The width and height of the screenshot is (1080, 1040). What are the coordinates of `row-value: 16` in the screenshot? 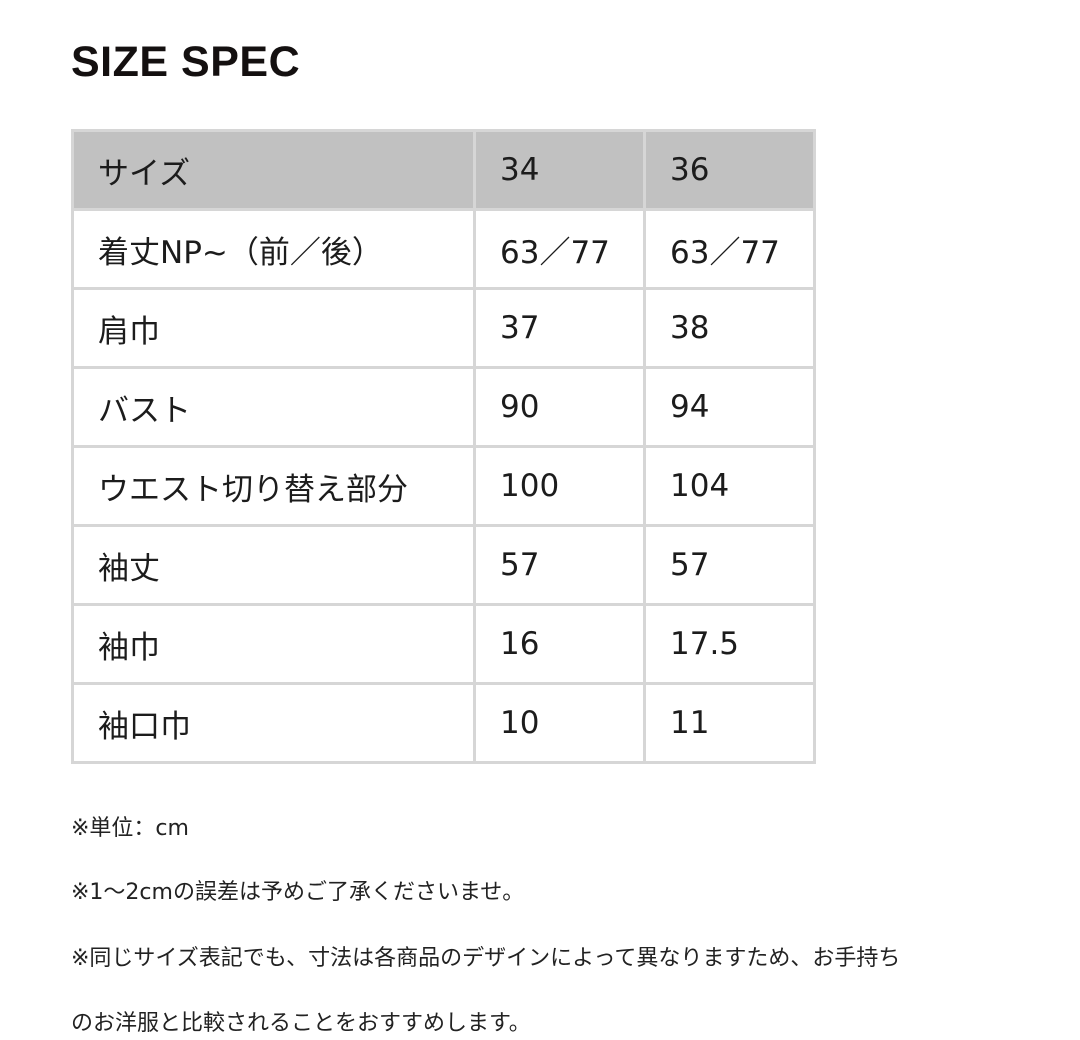 It's located at (559, 644).